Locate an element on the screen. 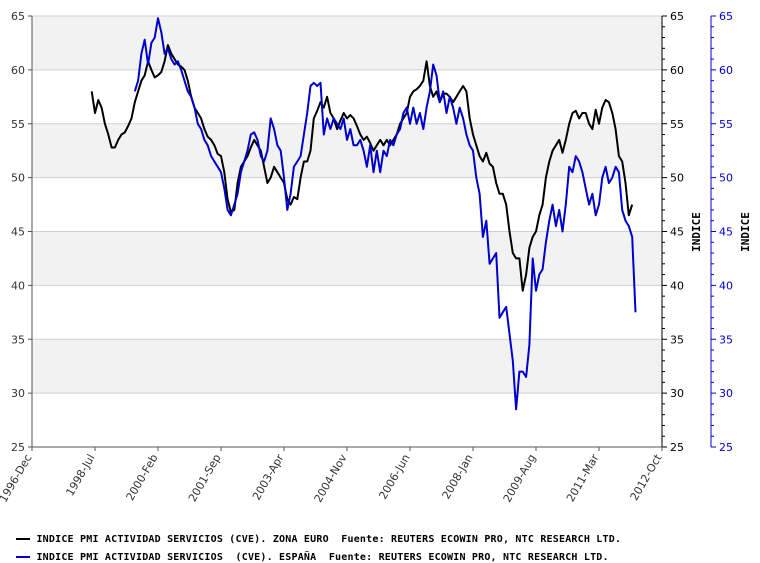 The height and width of the screenshot is (563, 760). right-y-axis-blue: 25 30 35 40 45 50 55 60 65 is located at coordinates (721, 232).